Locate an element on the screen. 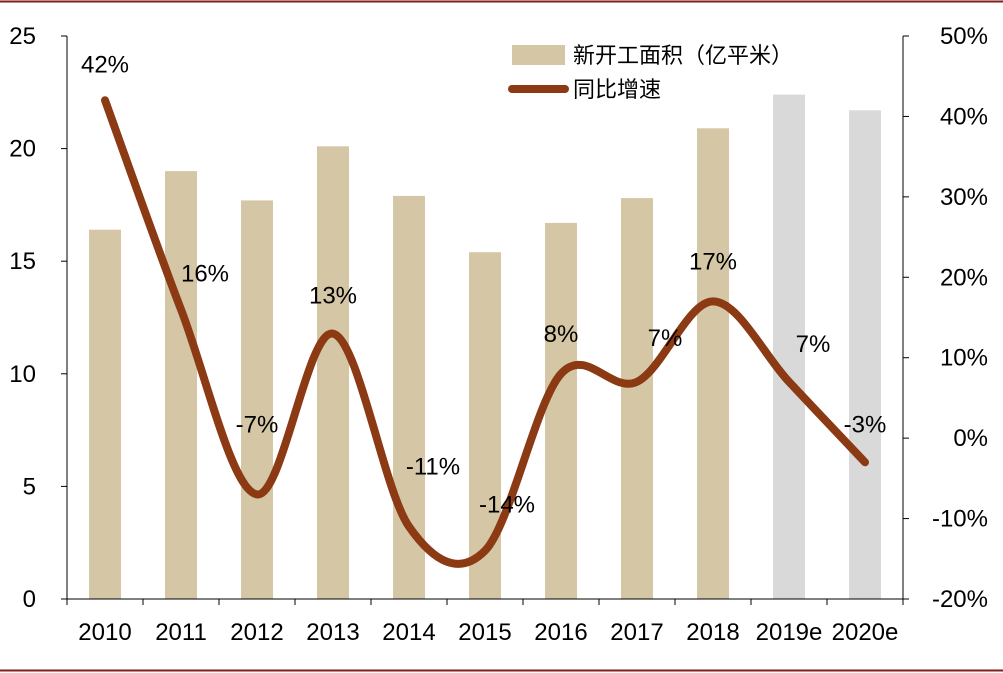  bar-2019e is located at coordinates (789, 346).